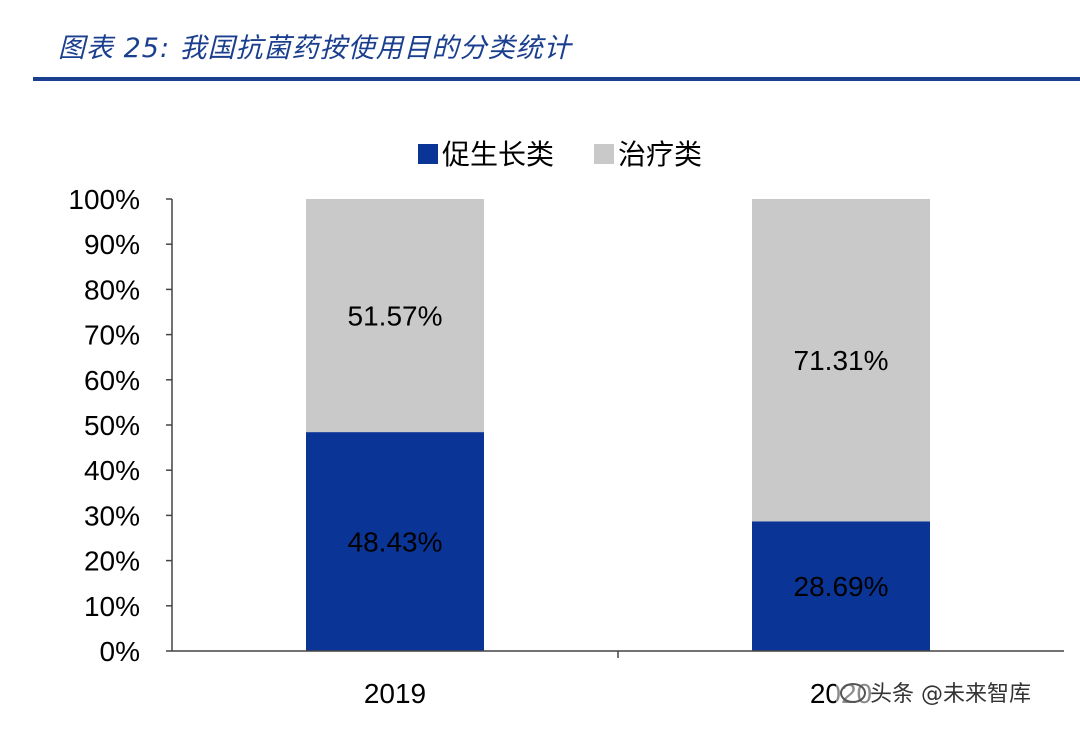  What do you see at coordinates (112, 335) in the screenshot?
I see `y-tick-label: 70%` at bounding box center [112, 335].